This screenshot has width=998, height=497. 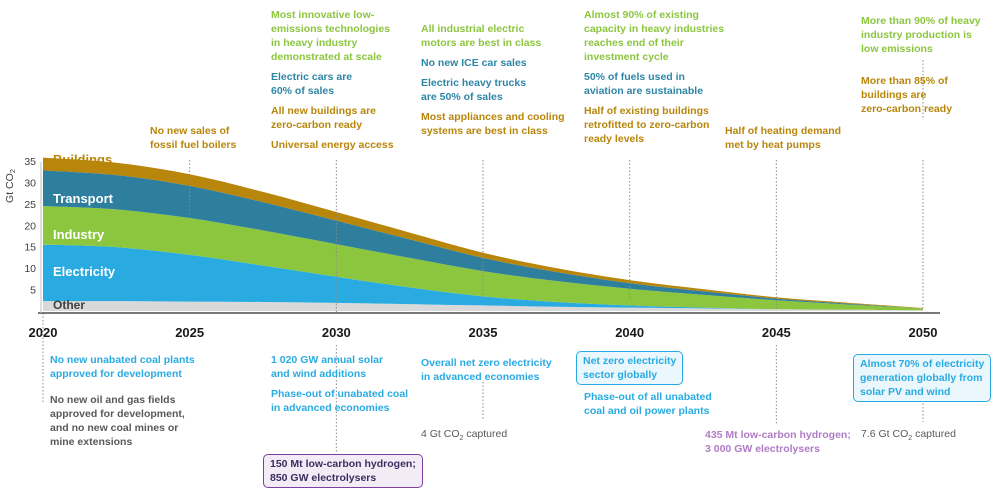 What do you see at coordinates (634, 43) in the screenshot?
I see `annotation-line: reaches end of their` at bounding box center [634, 43].